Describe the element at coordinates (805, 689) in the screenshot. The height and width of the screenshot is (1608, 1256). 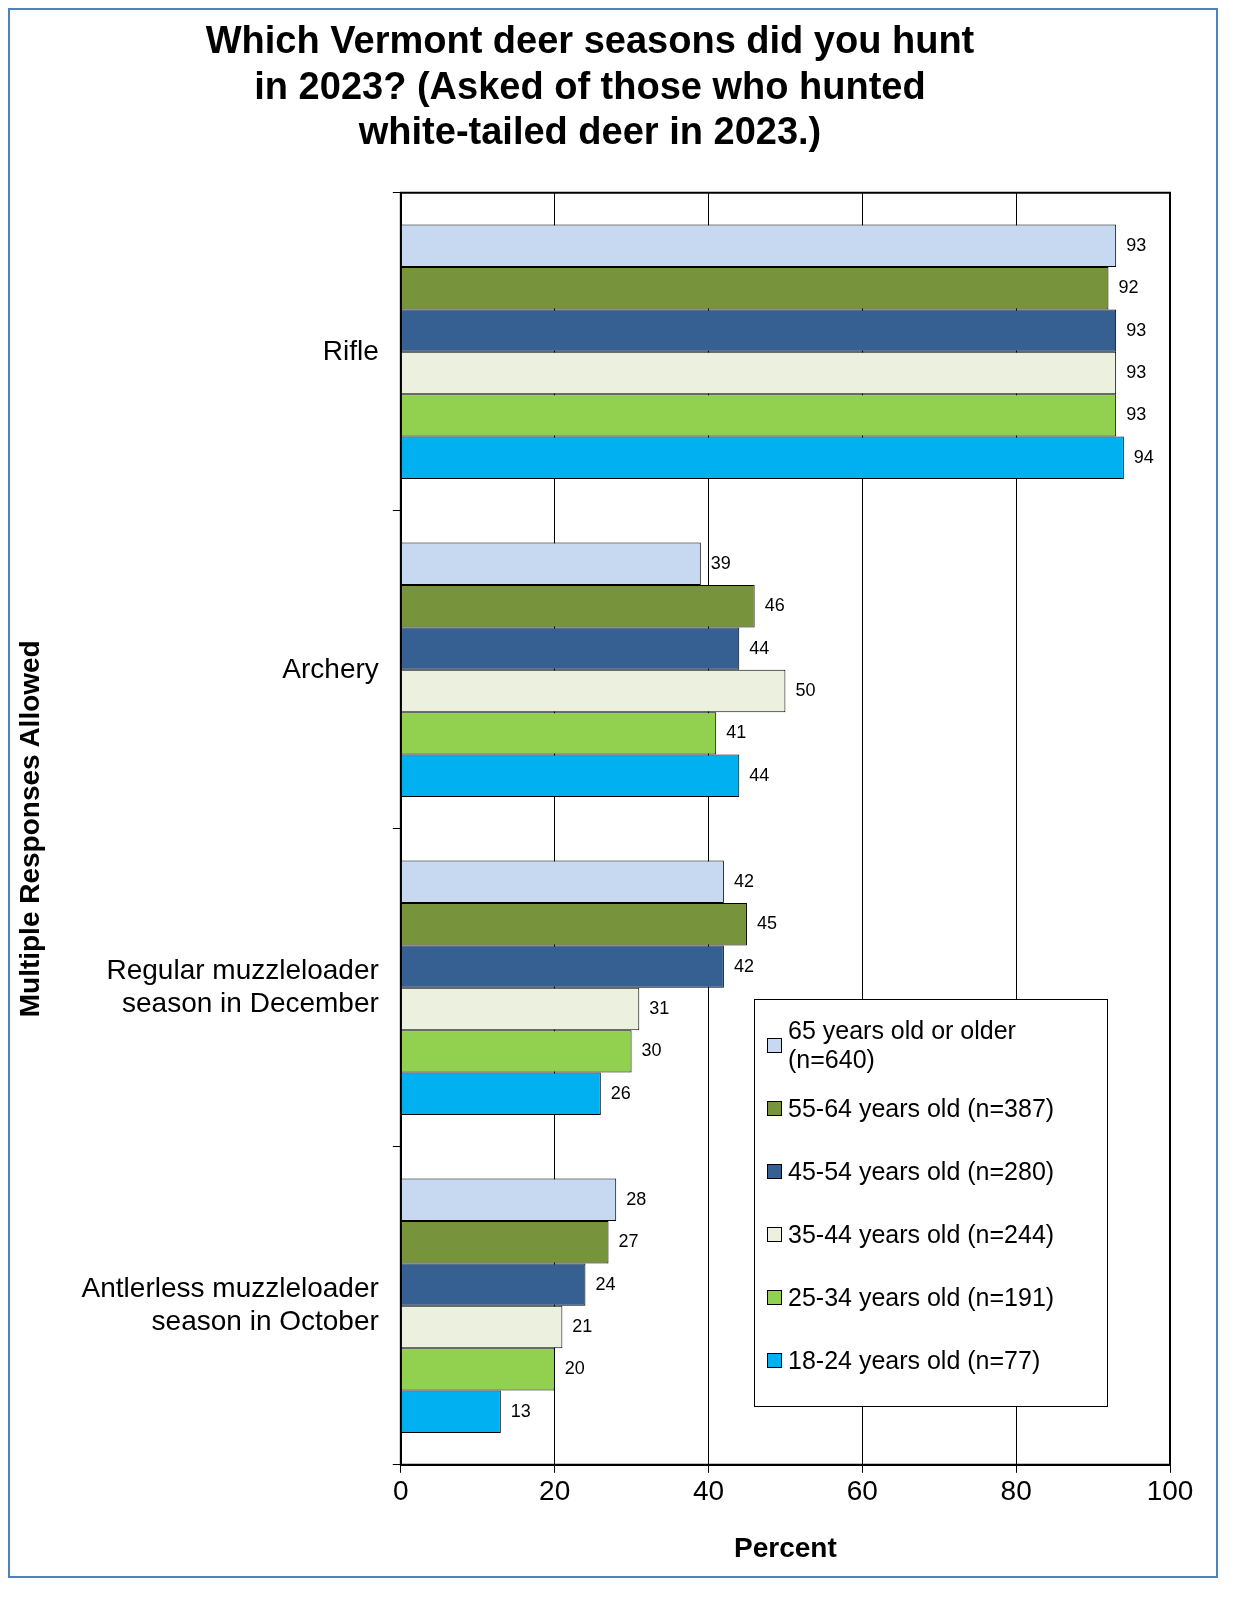
I see `data-label: 50` at that location.